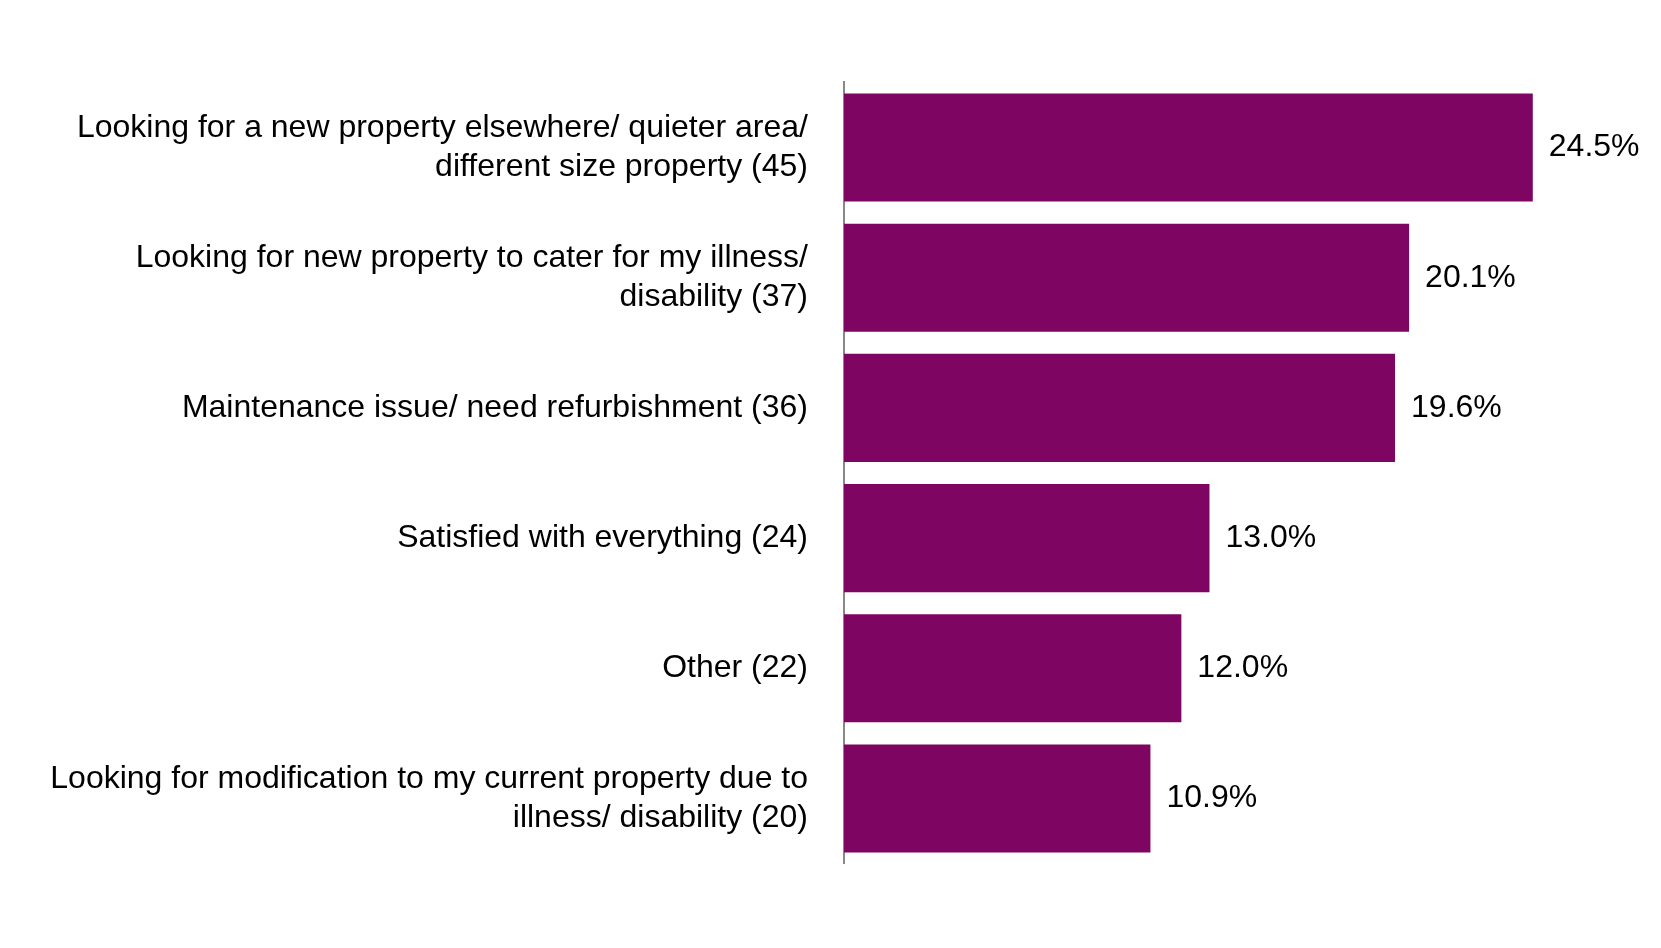  What do you see at coordinates (442, 145) in the screenshot?
I see `y-tick-label: Looking for a new property elsewhere/ quieter area/ different size property (45)` at bounding box center [442, 145].